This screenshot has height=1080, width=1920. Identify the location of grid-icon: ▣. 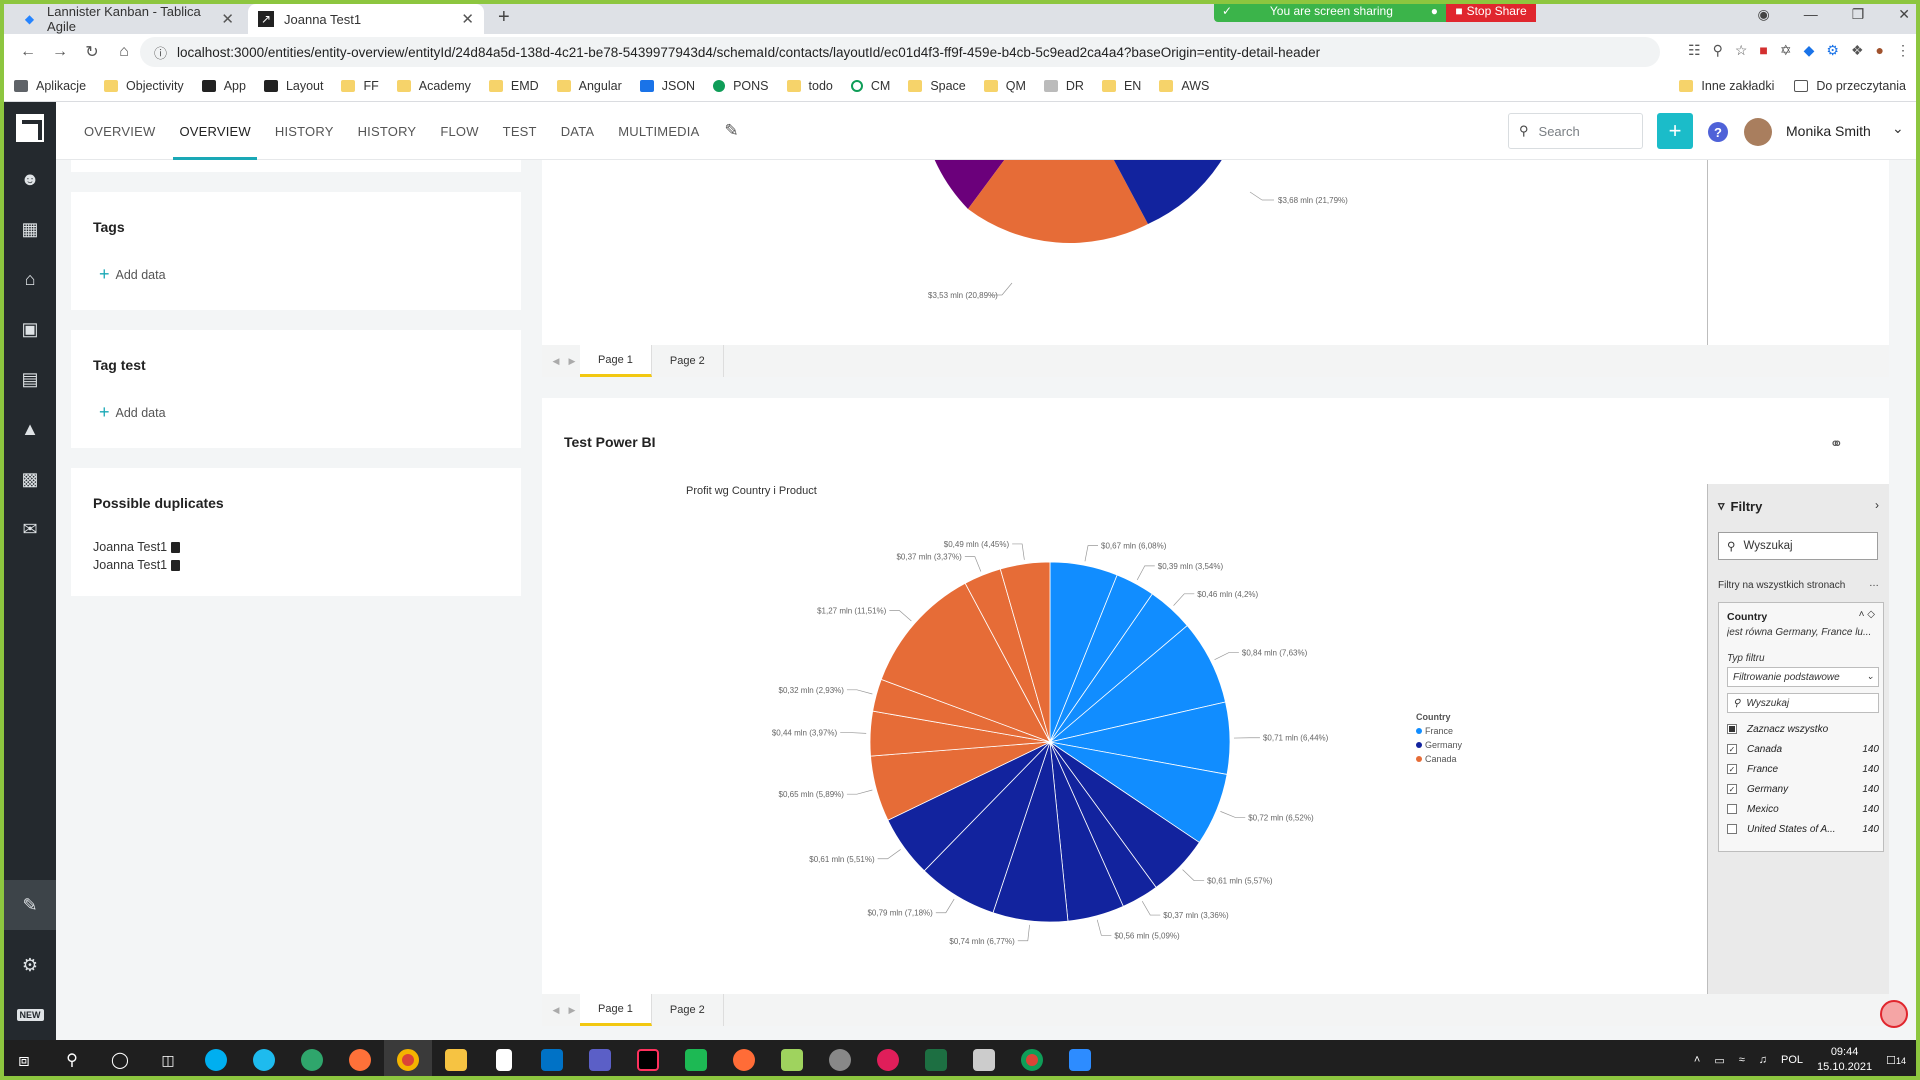
(30, 328).